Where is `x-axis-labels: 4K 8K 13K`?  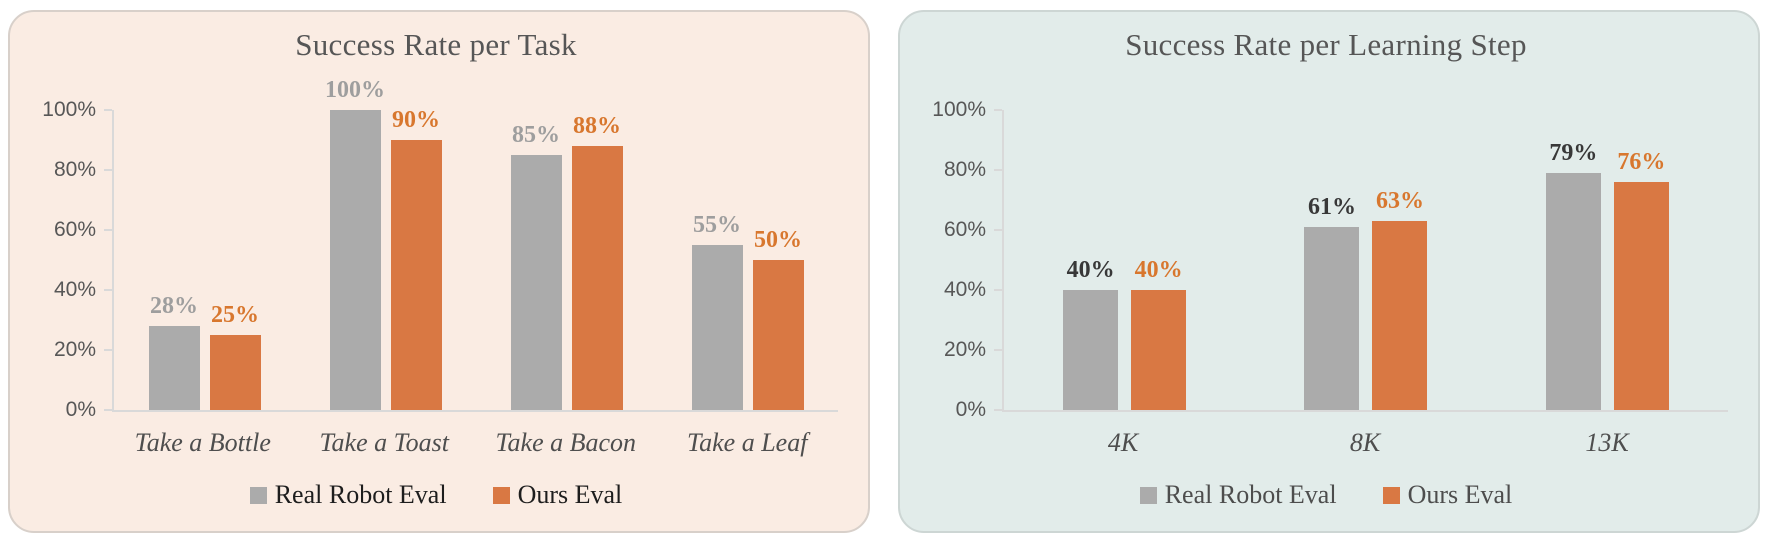
x-axis-labels: 4K 8K 13K is located at coordinates (1365, 443).